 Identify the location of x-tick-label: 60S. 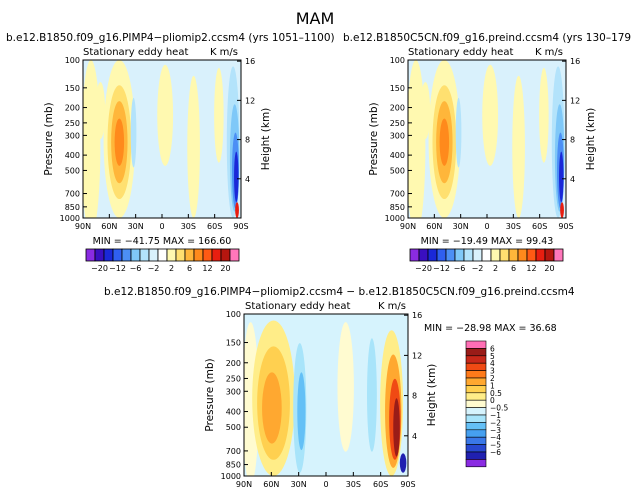
(214, 226).